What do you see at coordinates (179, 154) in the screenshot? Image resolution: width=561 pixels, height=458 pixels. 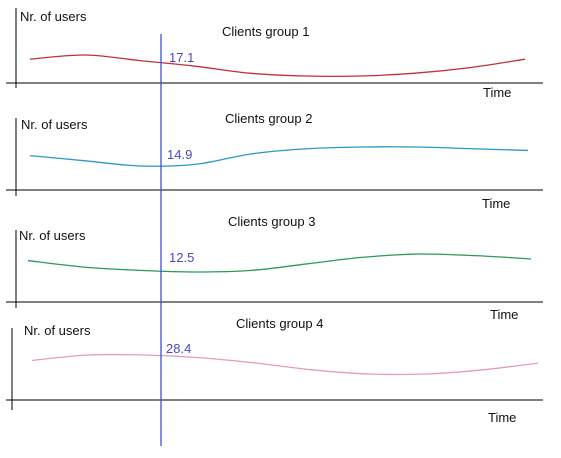 I see `cursor-value-label: 14.9` at bounding box center [179, 154].